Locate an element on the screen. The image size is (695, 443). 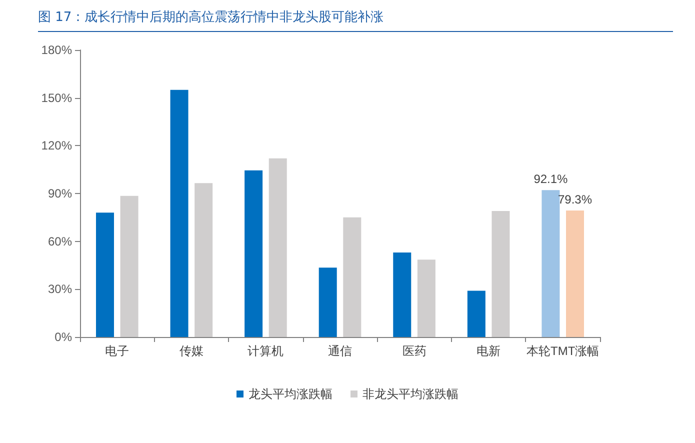
y-tick-label: 120% is located at coordinates (56, 145).